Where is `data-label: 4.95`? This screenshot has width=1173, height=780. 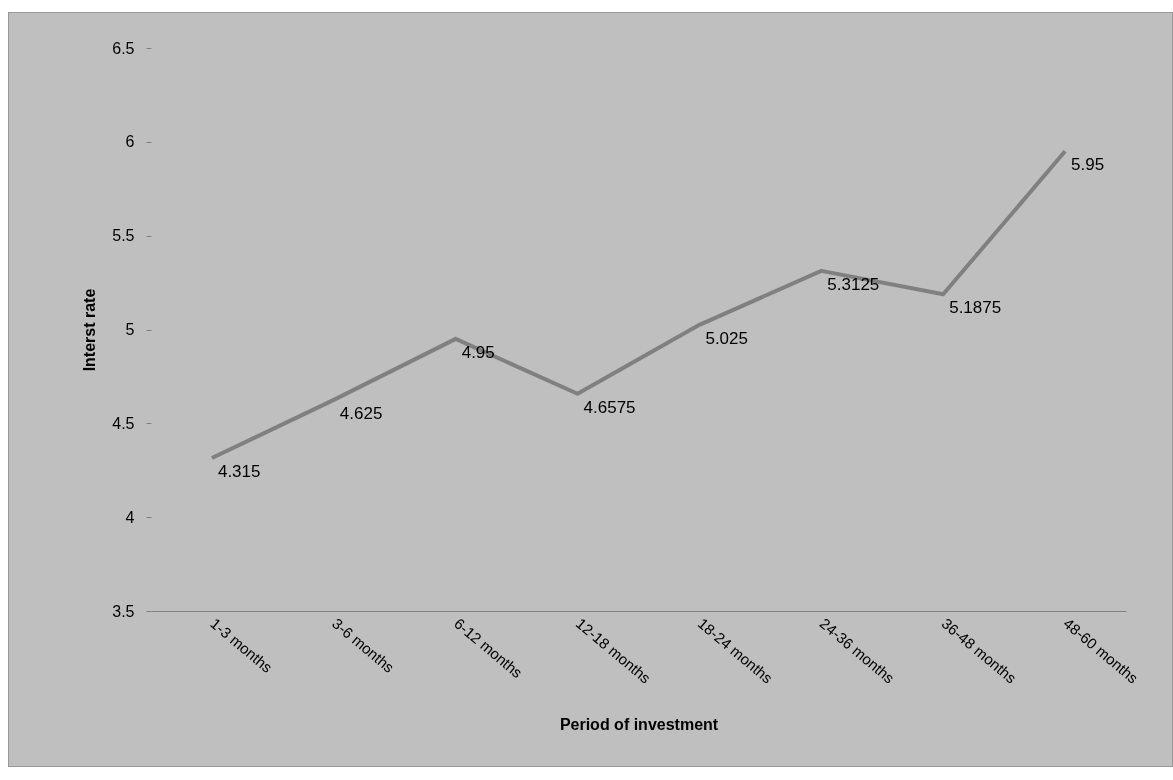
data-label: 4.95 is located at coordinates (478, 352).